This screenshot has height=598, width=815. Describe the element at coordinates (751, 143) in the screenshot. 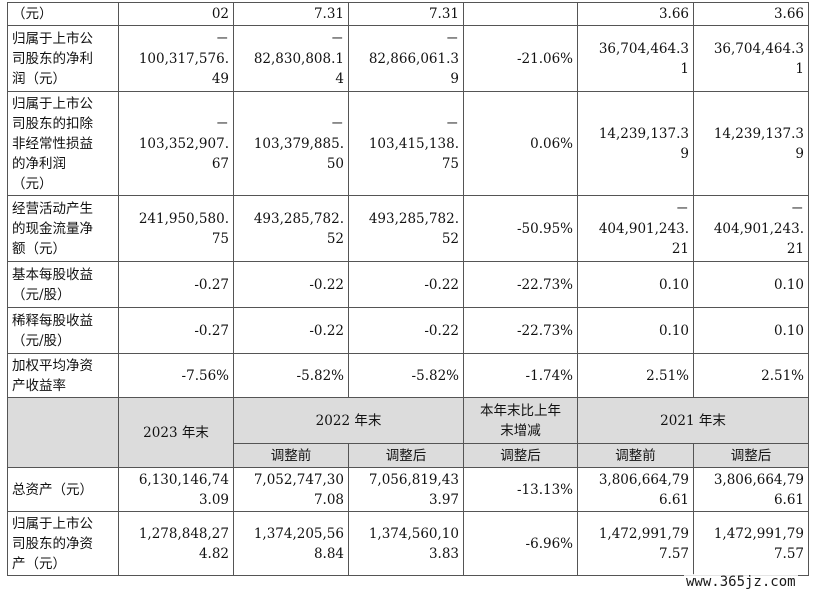

I see `cell-2021-after: 14,239,137.3 9` at that location.